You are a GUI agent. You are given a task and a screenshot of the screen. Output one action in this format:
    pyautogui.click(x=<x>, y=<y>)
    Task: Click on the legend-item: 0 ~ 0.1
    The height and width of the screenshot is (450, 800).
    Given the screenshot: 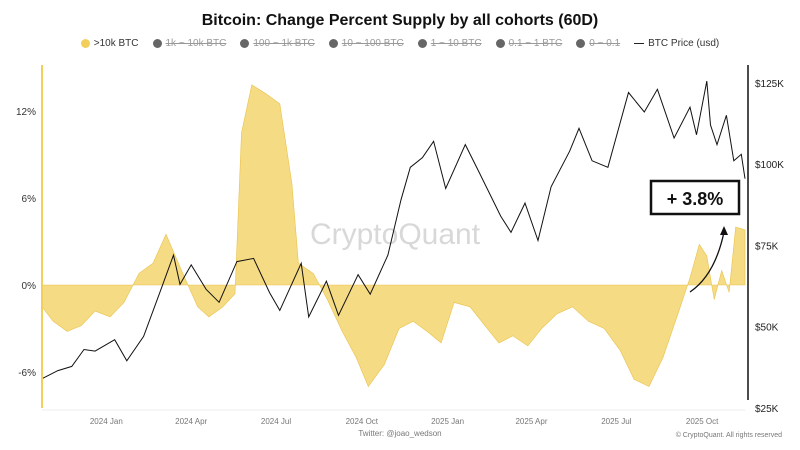 What is the action you would take?
    pyautogui.click(x=598, y=43)
    